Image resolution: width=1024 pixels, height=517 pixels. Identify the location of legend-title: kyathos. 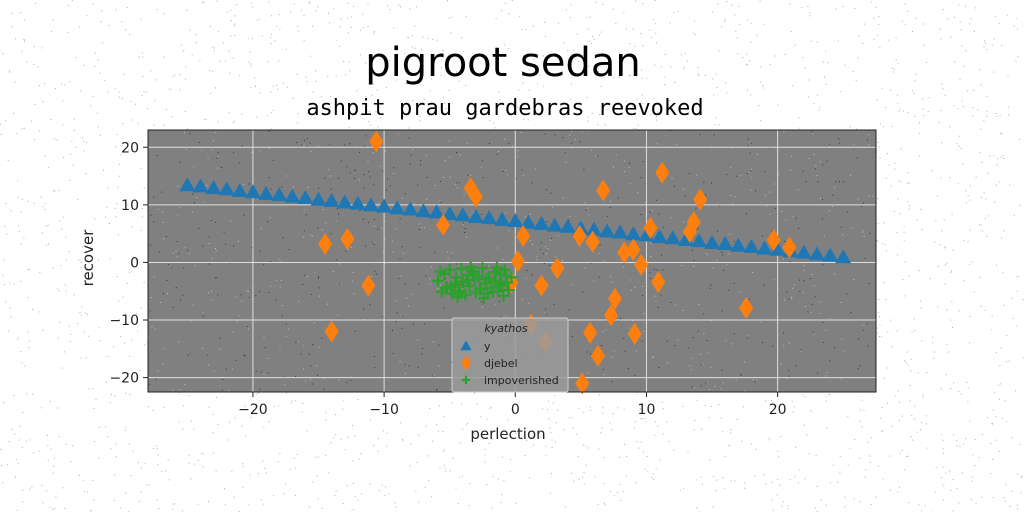
(506, 328).